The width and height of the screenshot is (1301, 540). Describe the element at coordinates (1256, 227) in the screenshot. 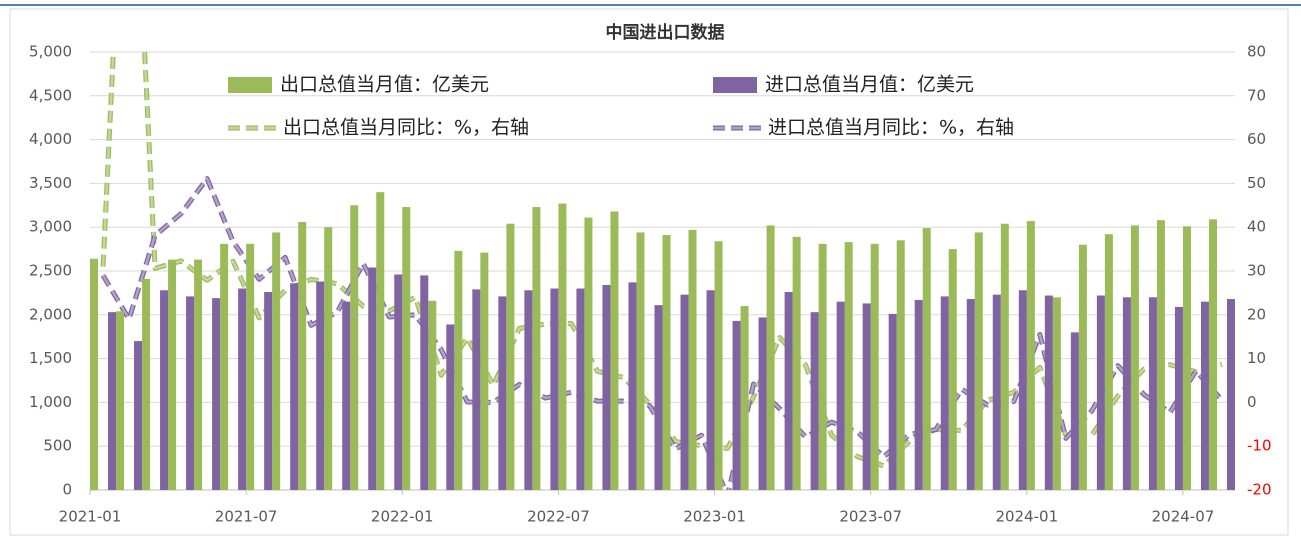

I see `y2-tick-label: 40` at that location.